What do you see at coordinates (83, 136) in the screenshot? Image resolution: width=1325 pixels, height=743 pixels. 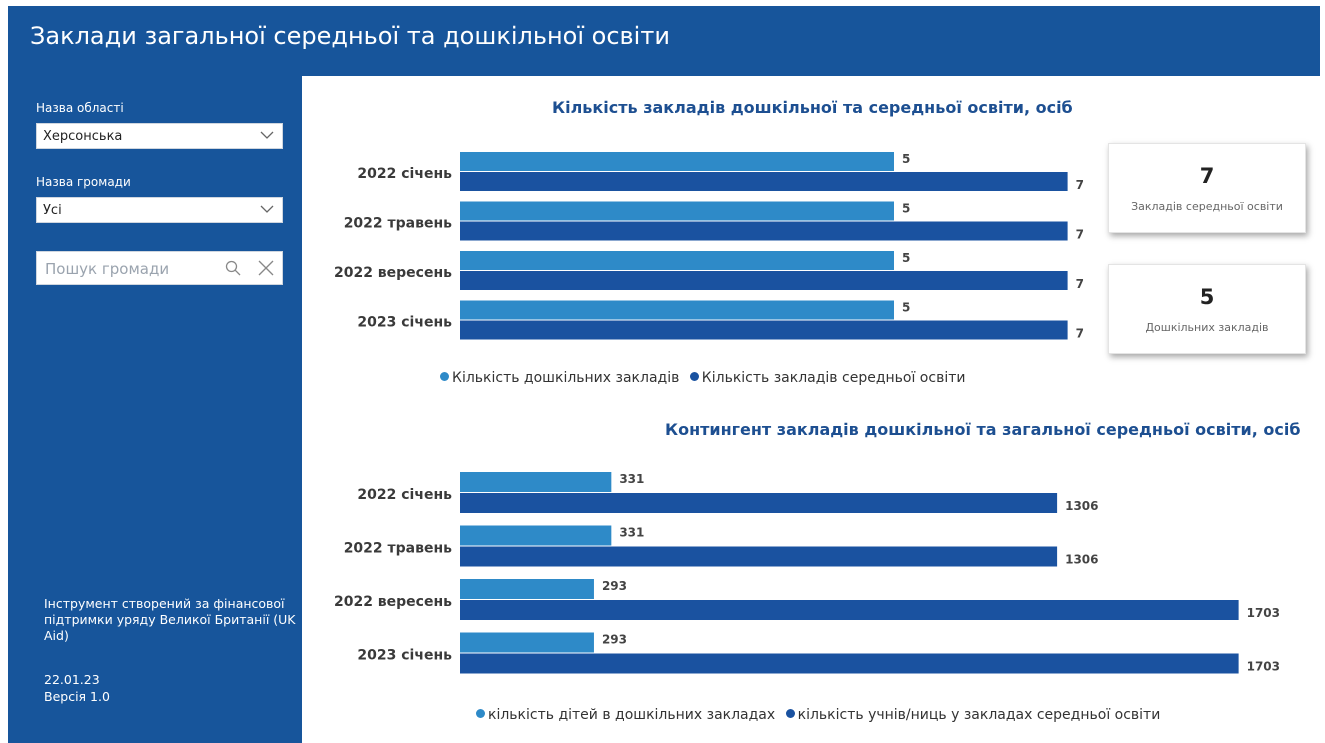 I see `region-select-value: Херсонська` at bounding box center [83, 136].